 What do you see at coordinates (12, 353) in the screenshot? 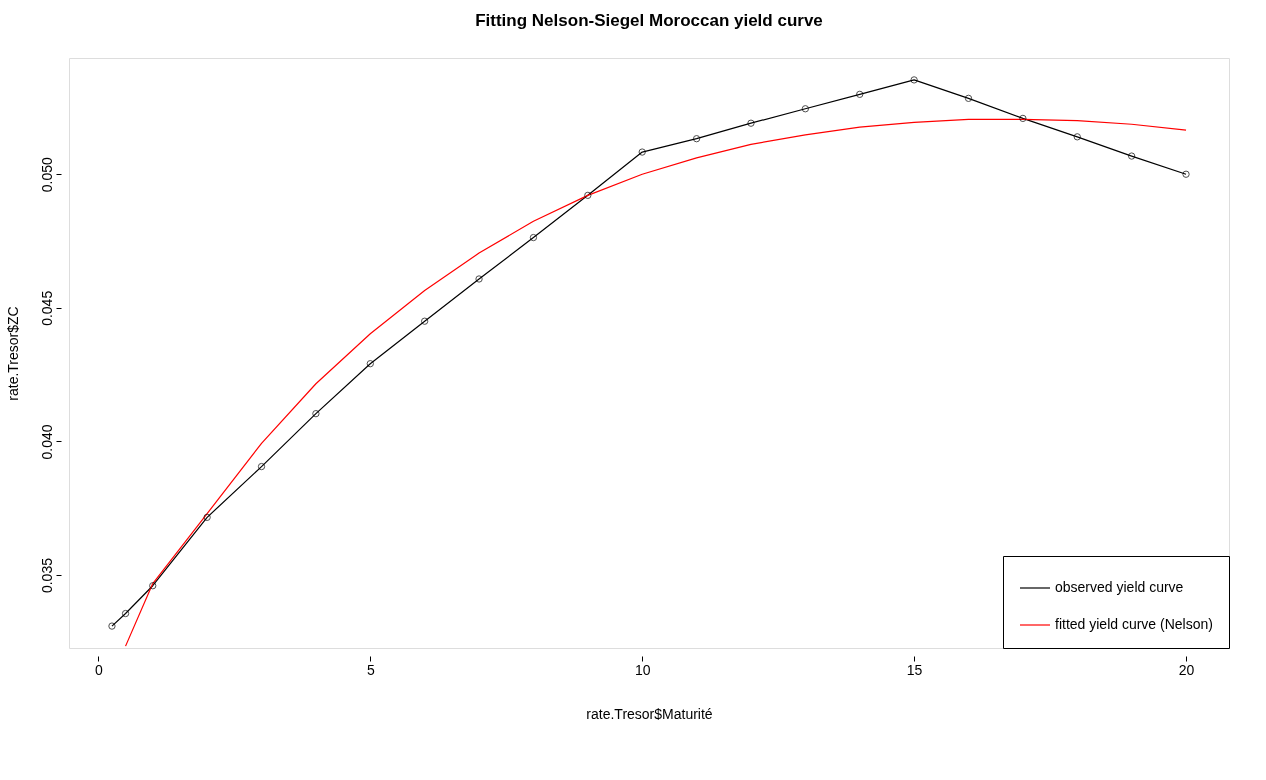
I see `y-axis-title: rate.Tresor$ZC` at bounding box center [12, 353].